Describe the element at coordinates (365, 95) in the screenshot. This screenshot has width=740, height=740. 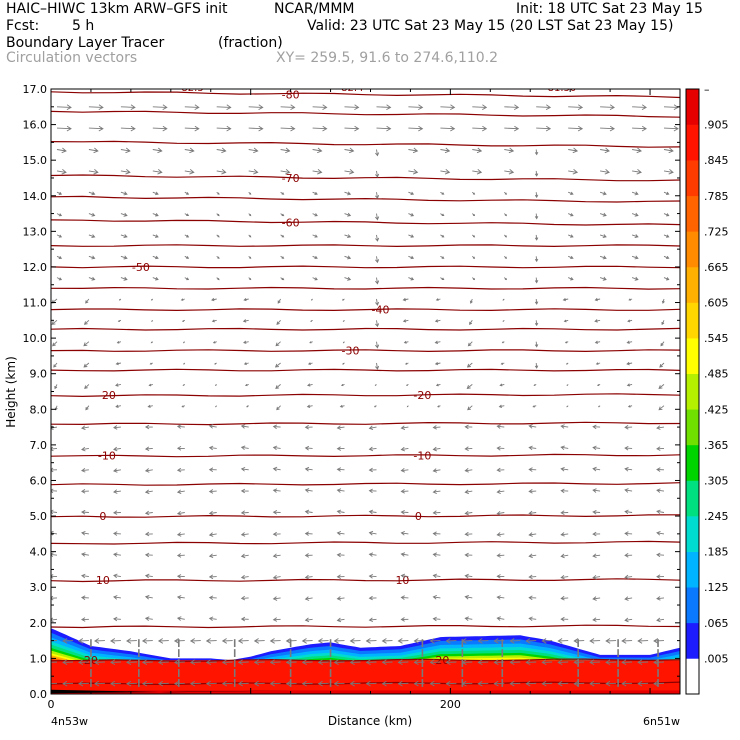
I see `contour-line` at that location.